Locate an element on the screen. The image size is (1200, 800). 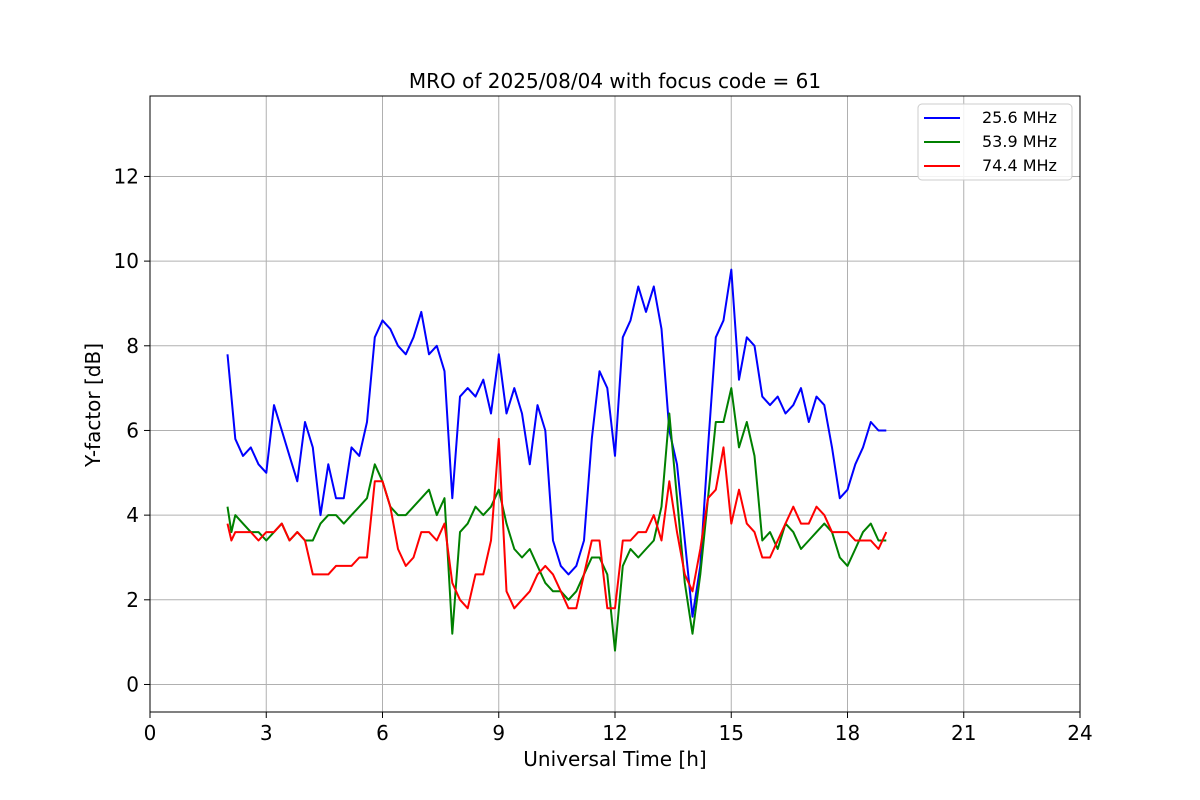
y-axis-title: Y-factor [dB] is located at coordinates (93, 405).